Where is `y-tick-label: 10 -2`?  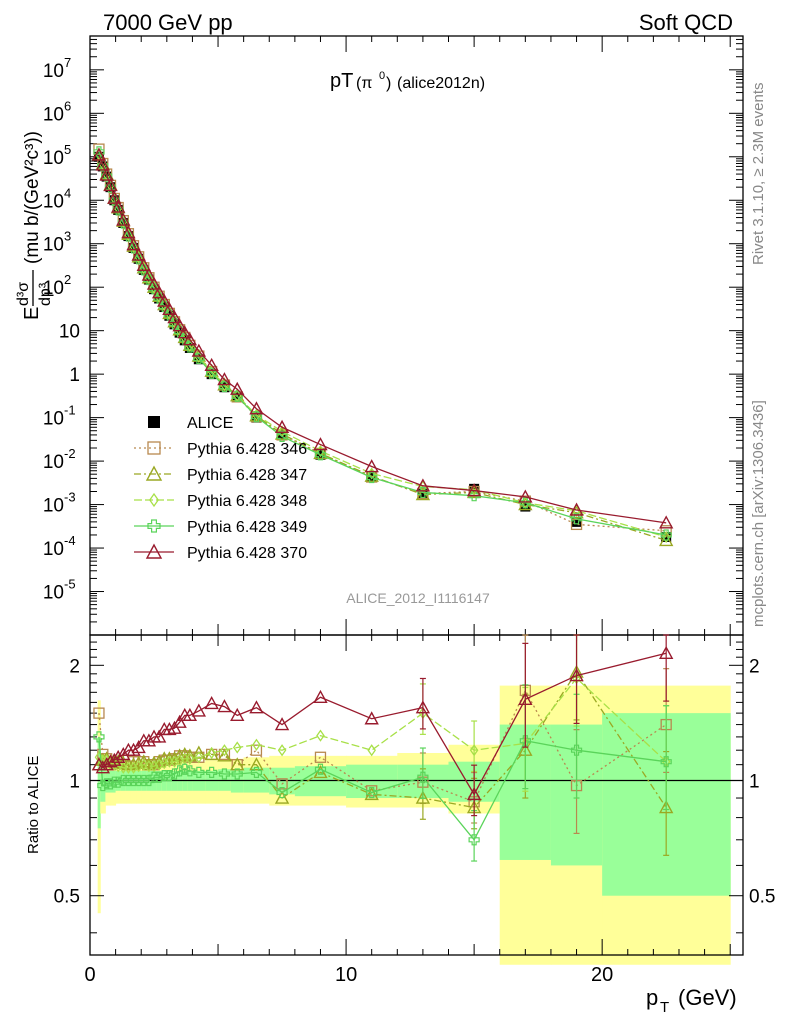 y-tick-label: 10 -2 is located at coordinates (59, 459).